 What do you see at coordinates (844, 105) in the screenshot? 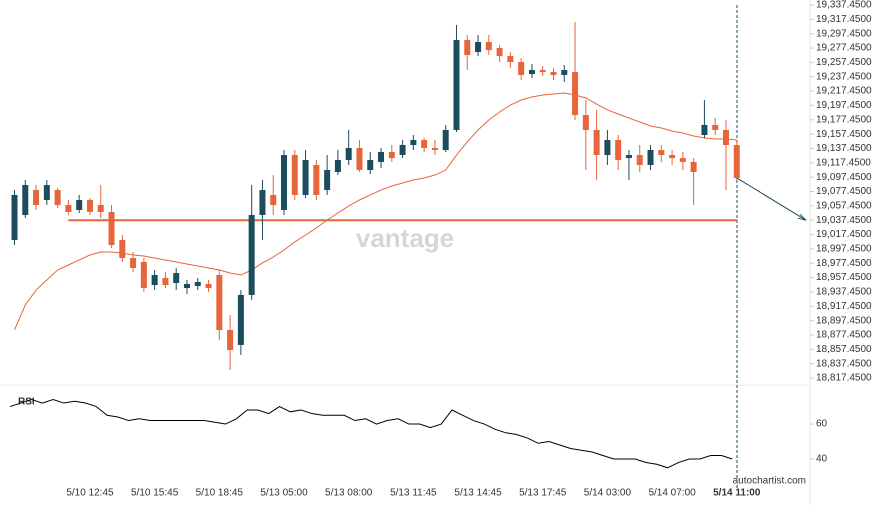
I see `y-tick-label: 19,197.4500` at bounding box center [844, 105].